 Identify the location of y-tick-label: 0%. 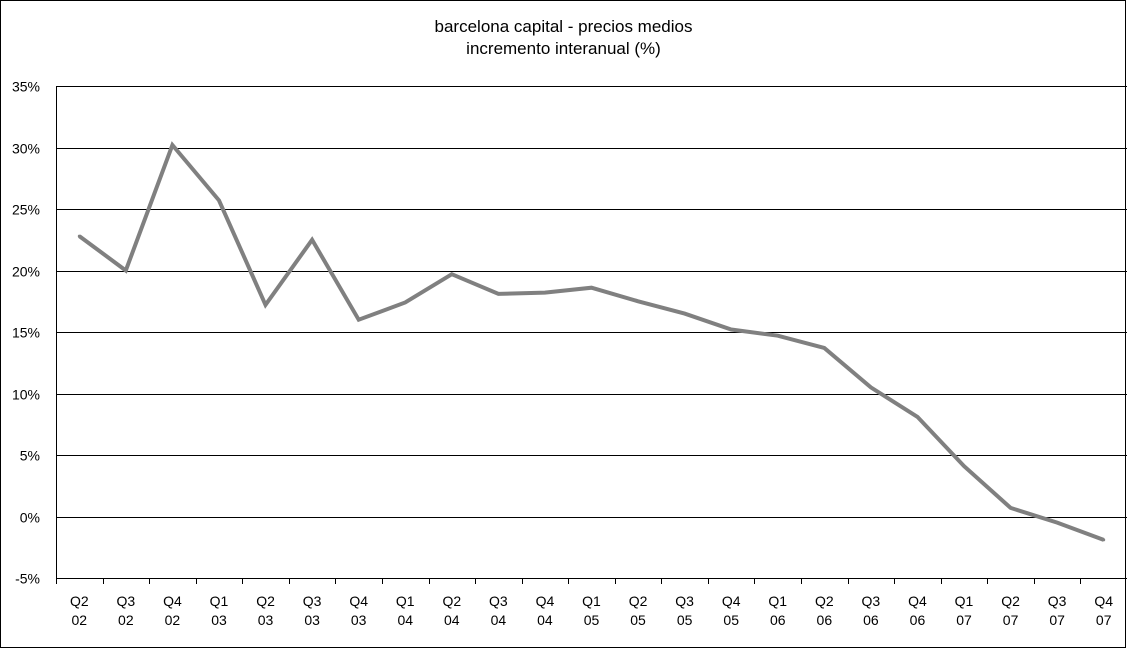
(30, 518).